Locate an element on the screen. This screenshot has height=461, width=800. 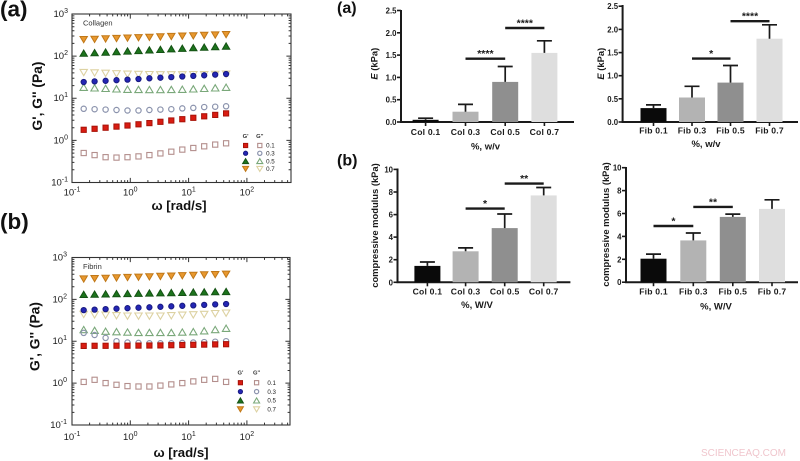
svg-text: Collagen is located at coordinates (98, 23).